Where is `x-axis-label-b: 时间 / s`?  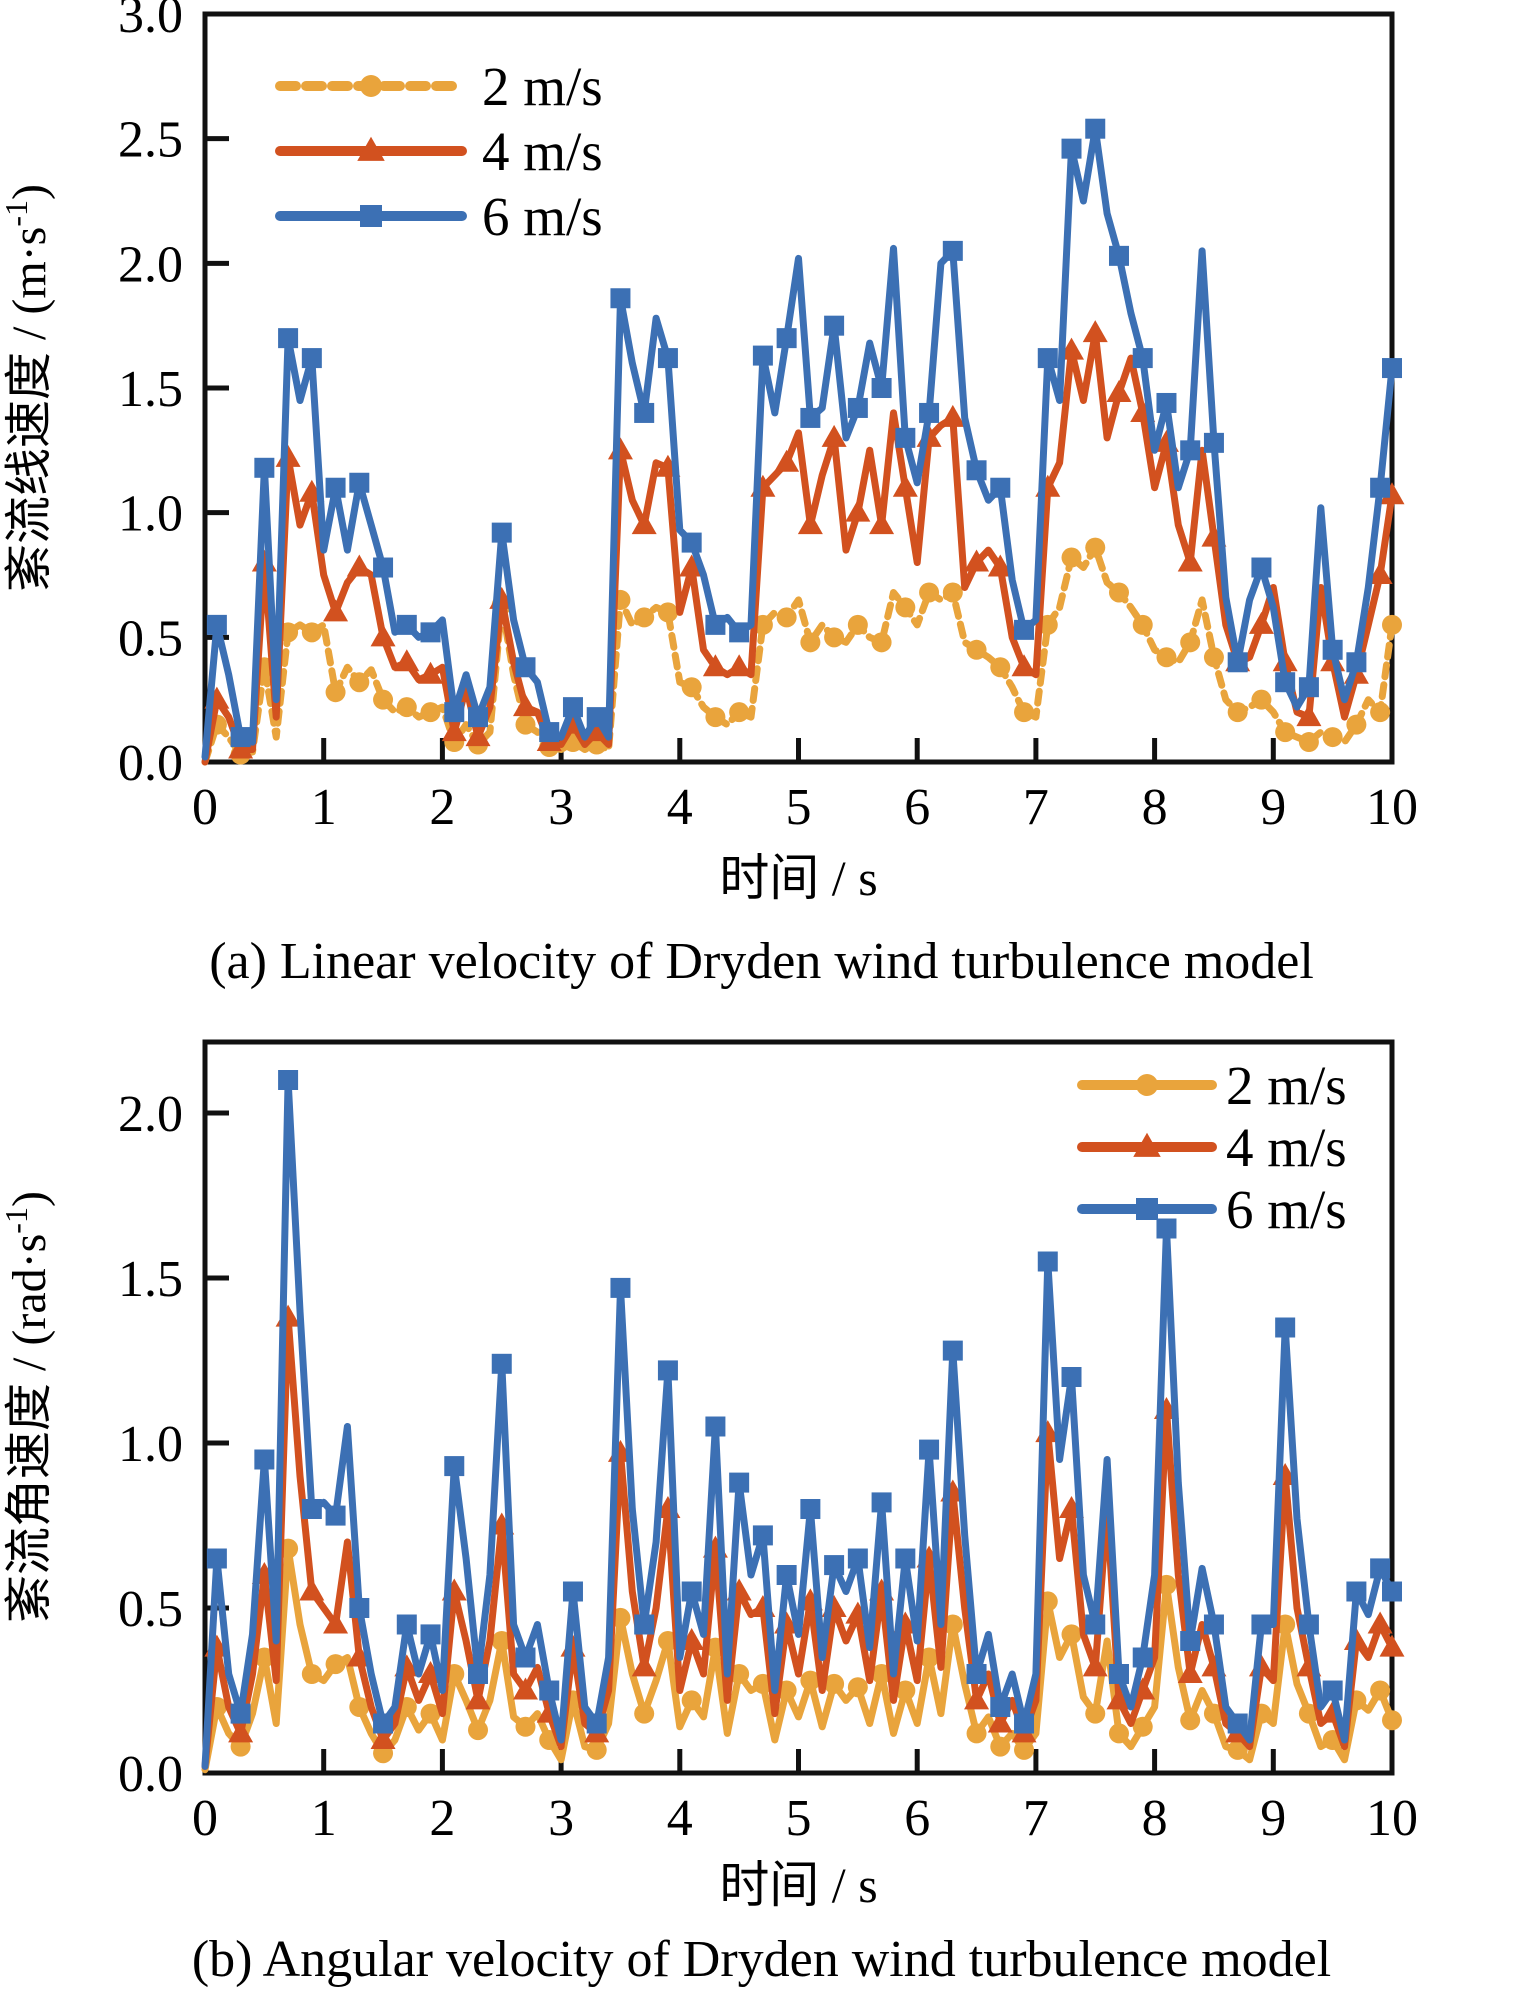
x-axis-label-b: 时间 / s is located at coordinates (798, 1885).